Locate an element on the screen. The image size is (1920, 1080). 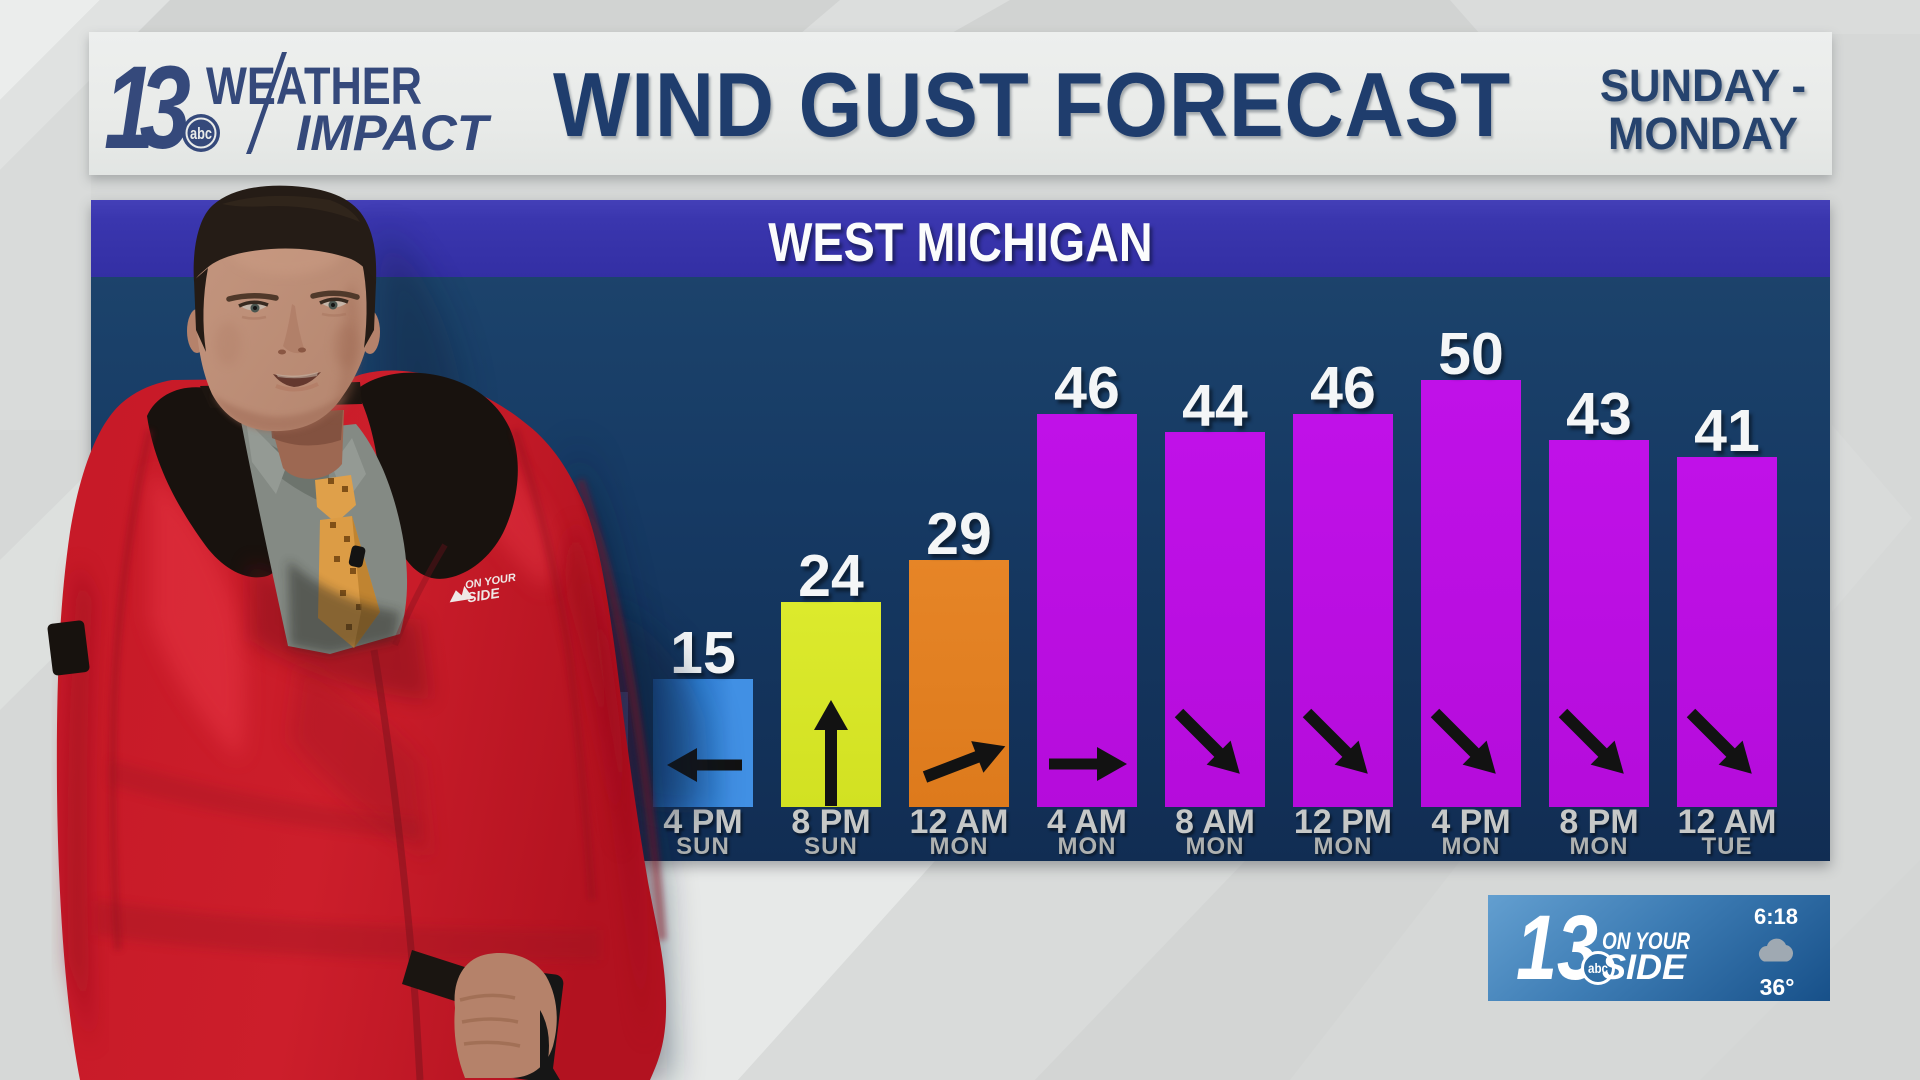
svg-text: 36° is located at coordinates (1777, 987).